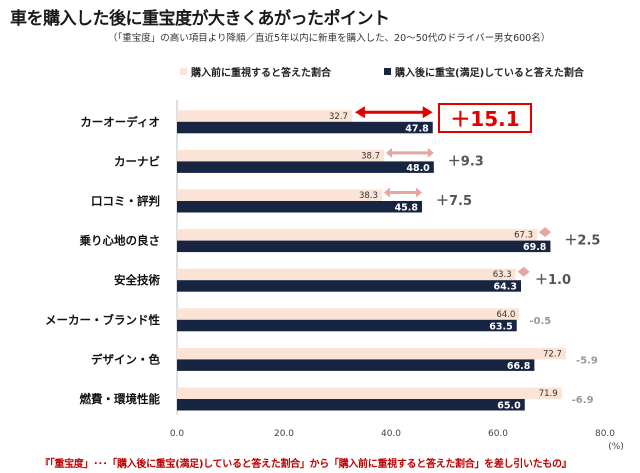 The width and height of the screenshot is (640, 473). I want to click on value-label-before: 64.0, so click(505, 315).